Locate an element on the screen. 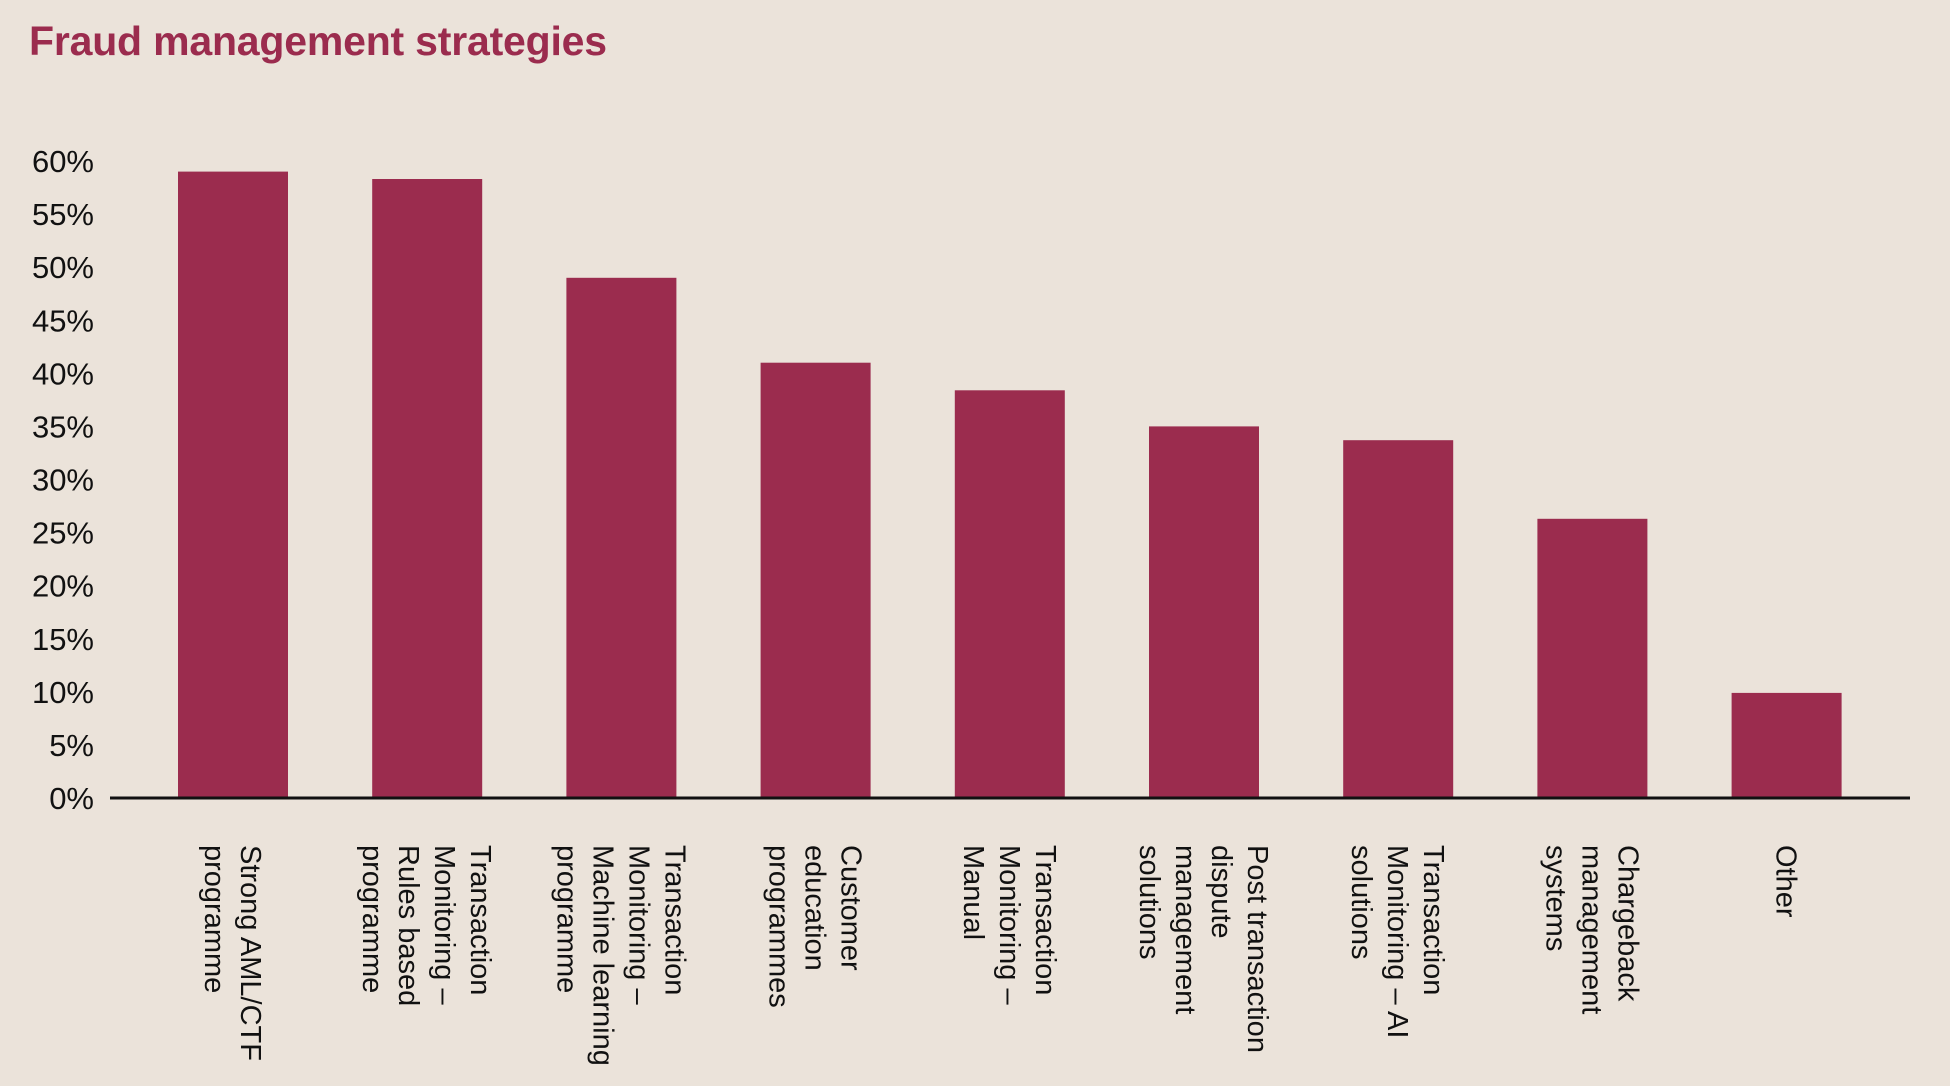 The image size is (1950, 1086). y-tick-label: 5% is located at coordinates (71, 745).